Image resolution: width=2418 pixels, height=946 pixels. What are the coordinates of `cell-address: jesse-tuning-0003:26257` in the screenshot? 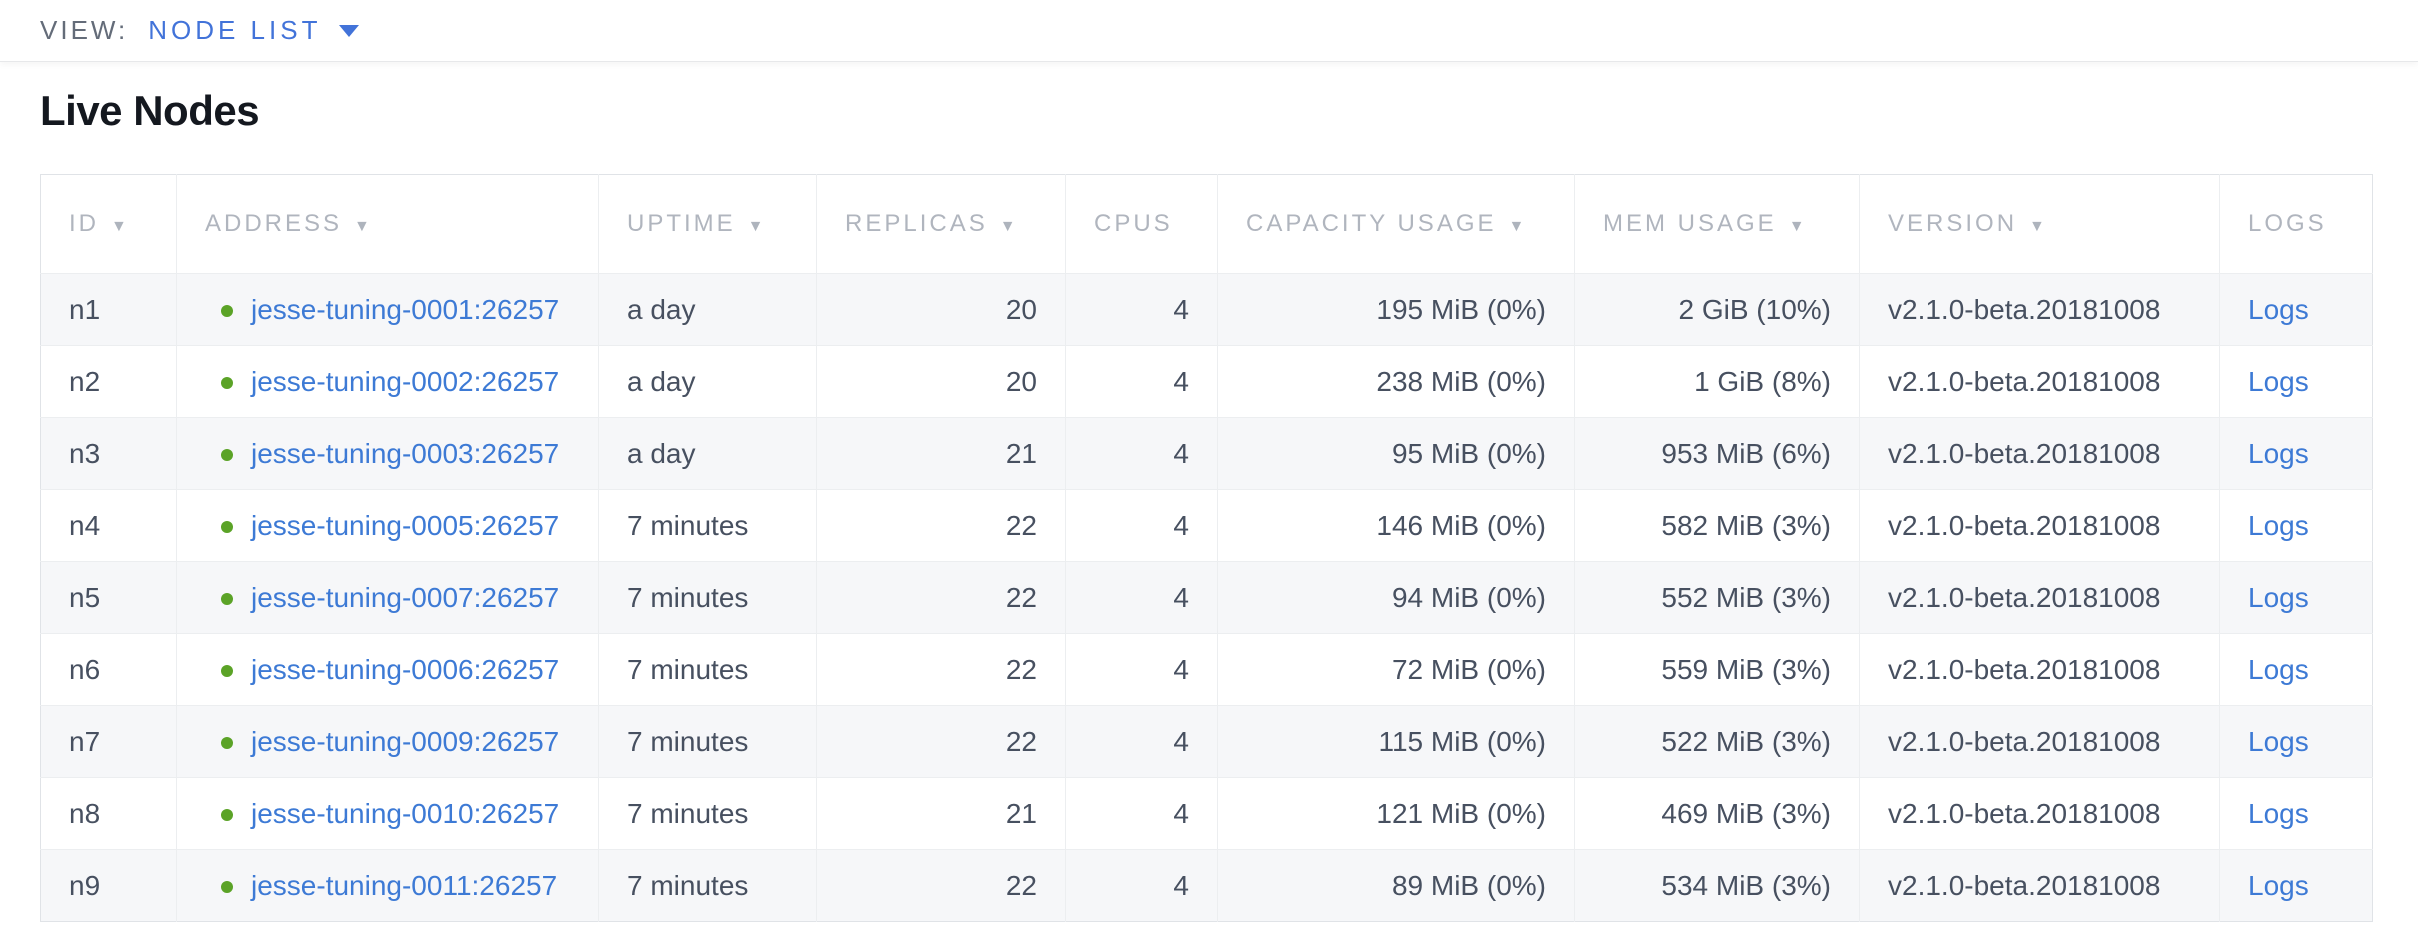 It's located at (387, 453).